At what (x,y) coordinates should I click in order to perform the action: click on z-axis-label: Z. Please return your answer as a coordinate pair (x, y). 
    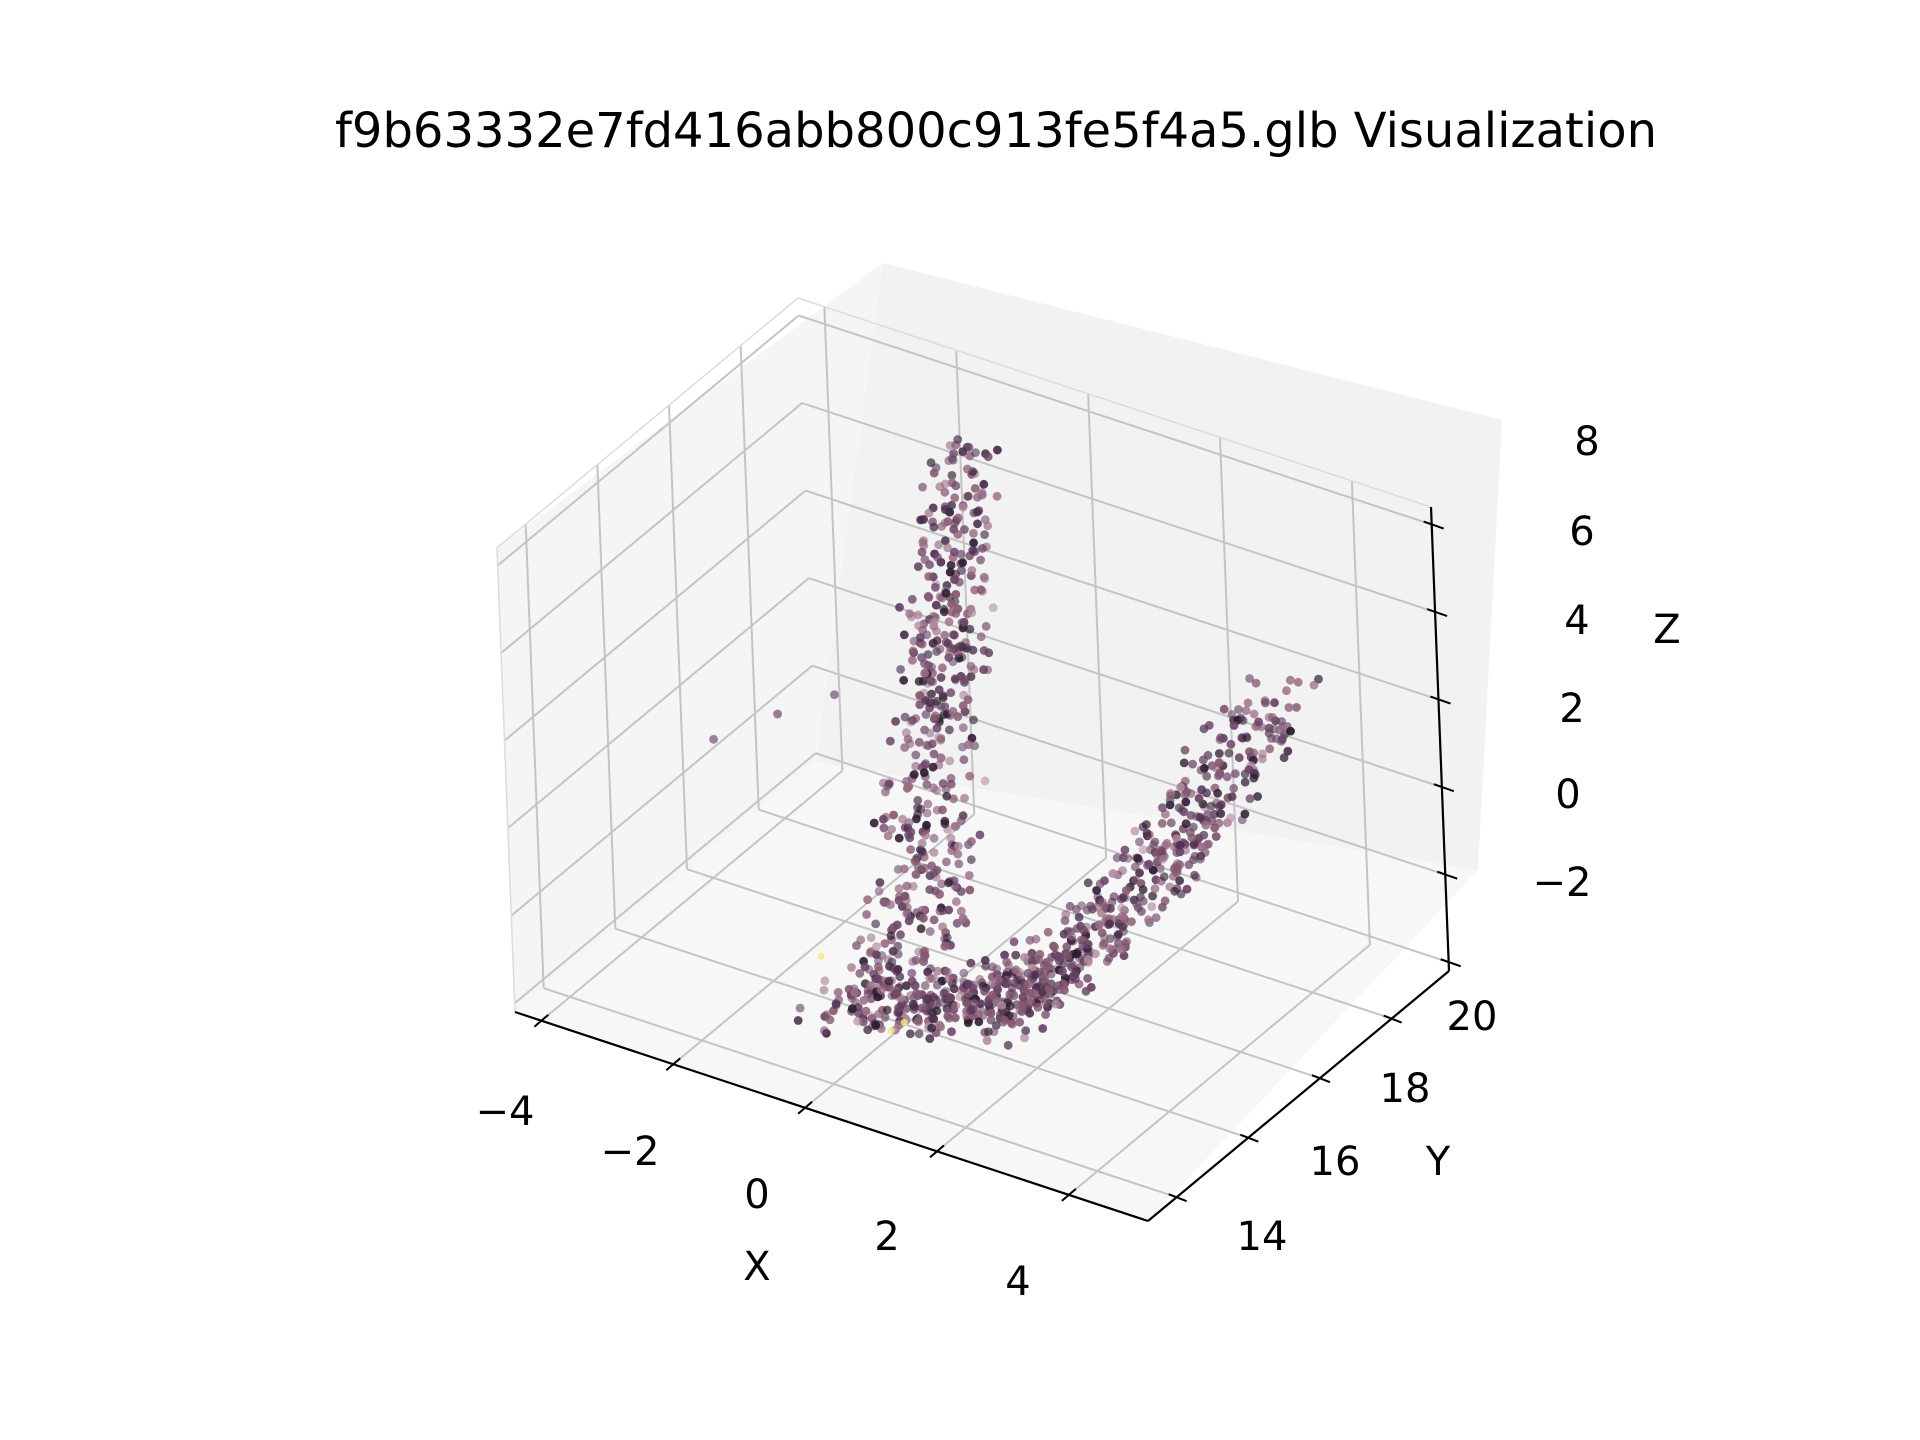
    Looking at the image, I should click on (1666, 630).